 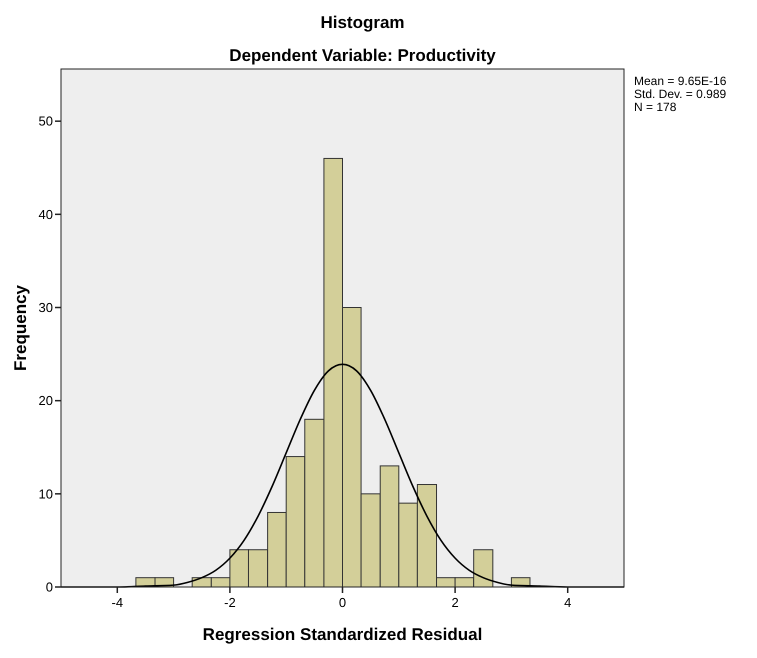 I want to click on y-tick-label: 40, so click(x=45, y=214).